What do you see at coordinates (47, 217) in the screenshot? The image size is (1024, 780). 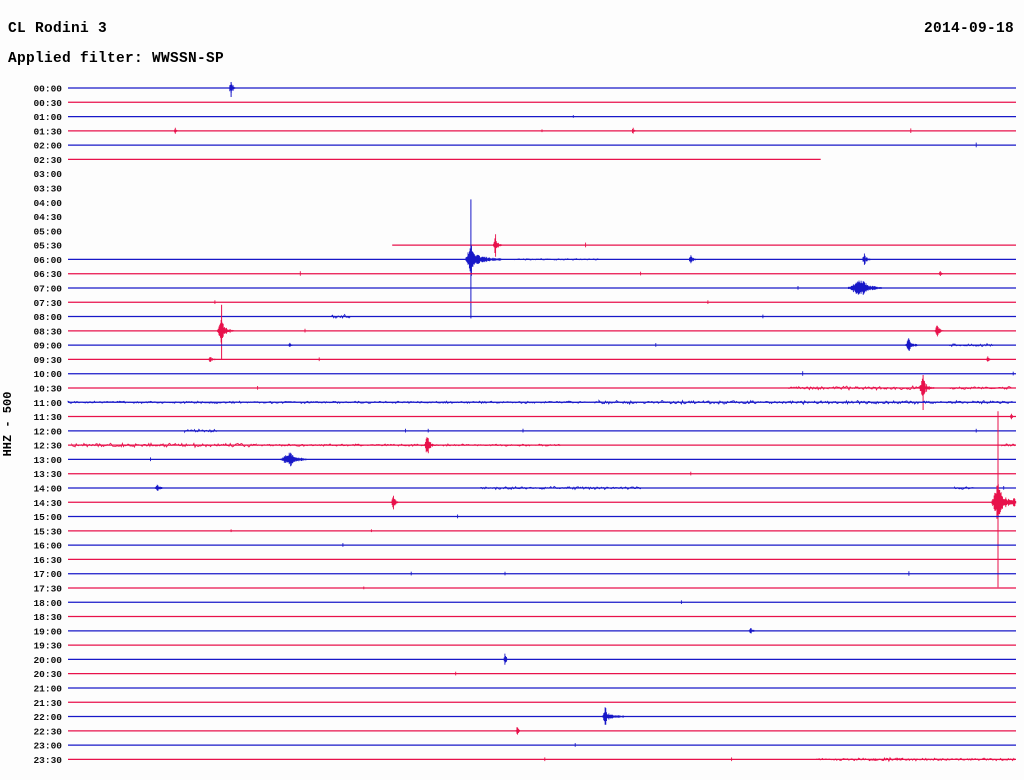 I see `row-time-label: 04:30` at bounding box center [47, 217].